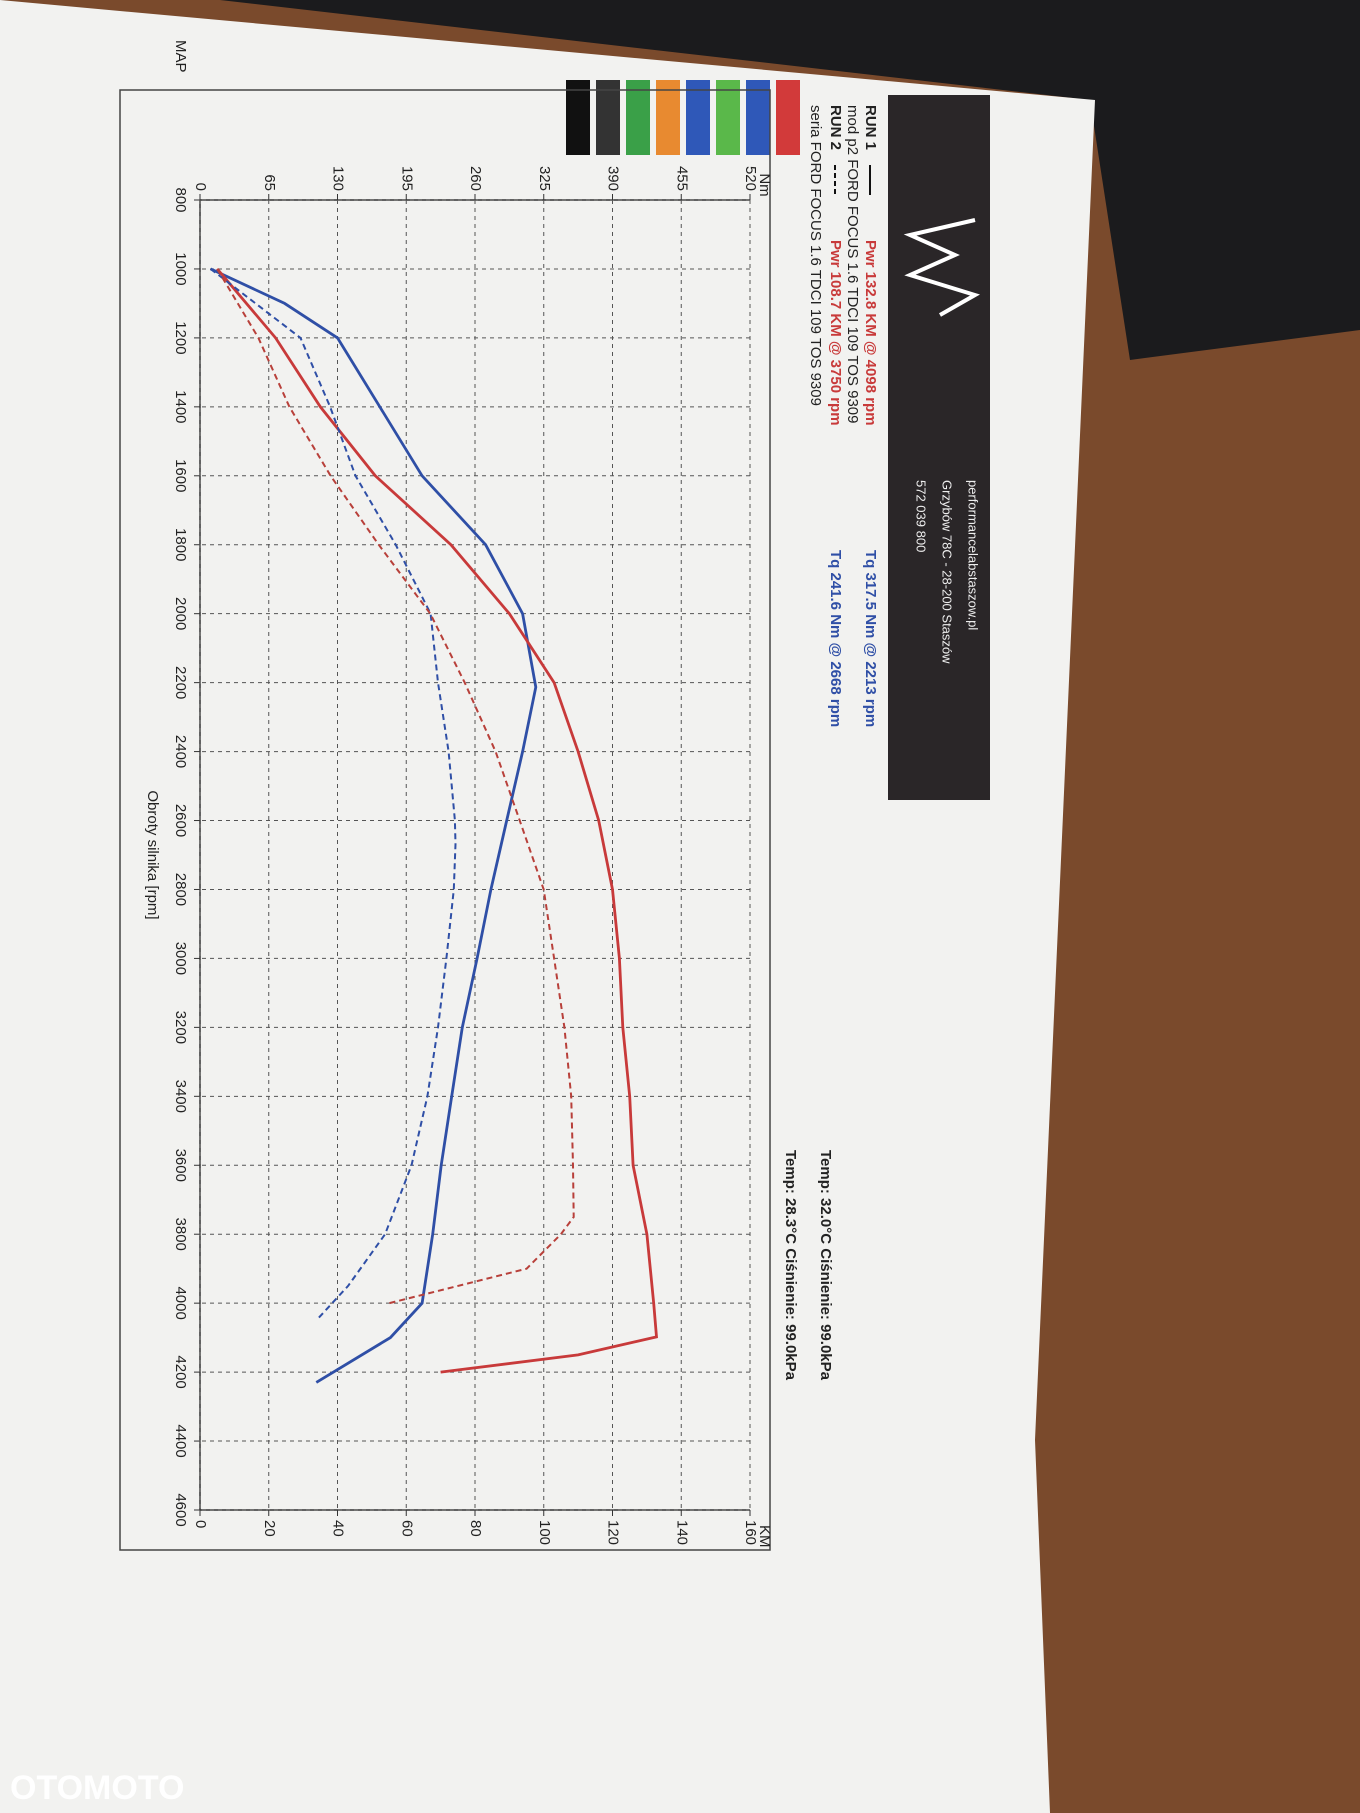 The image size is (1360, 1813). I want to click on x-tick-label: 4400, so click(180, 1440).